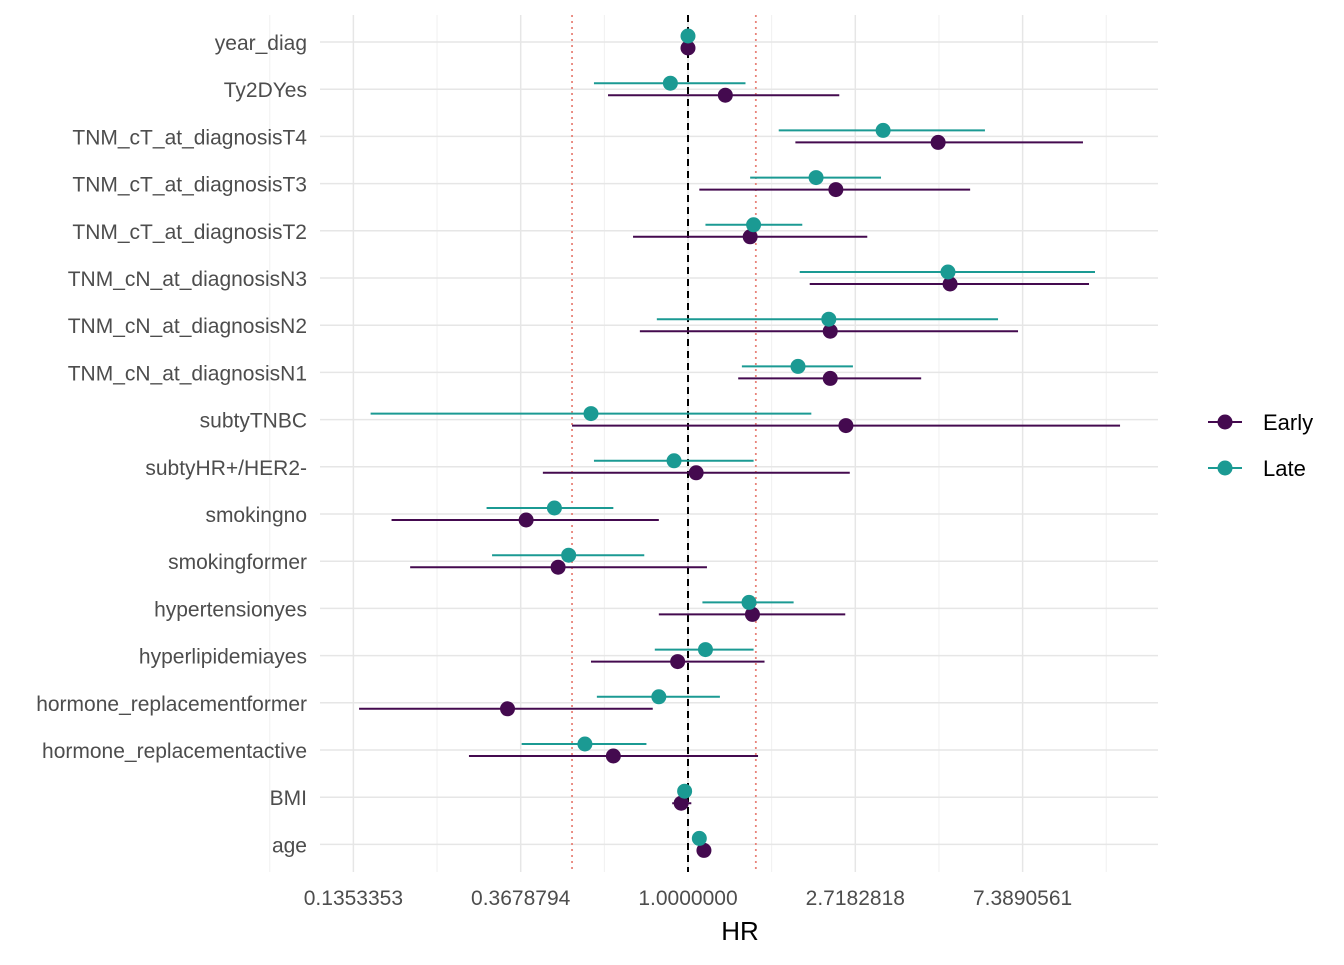  I want to click on y-tick-label: hormone_replacementactive, so click(174, 751).